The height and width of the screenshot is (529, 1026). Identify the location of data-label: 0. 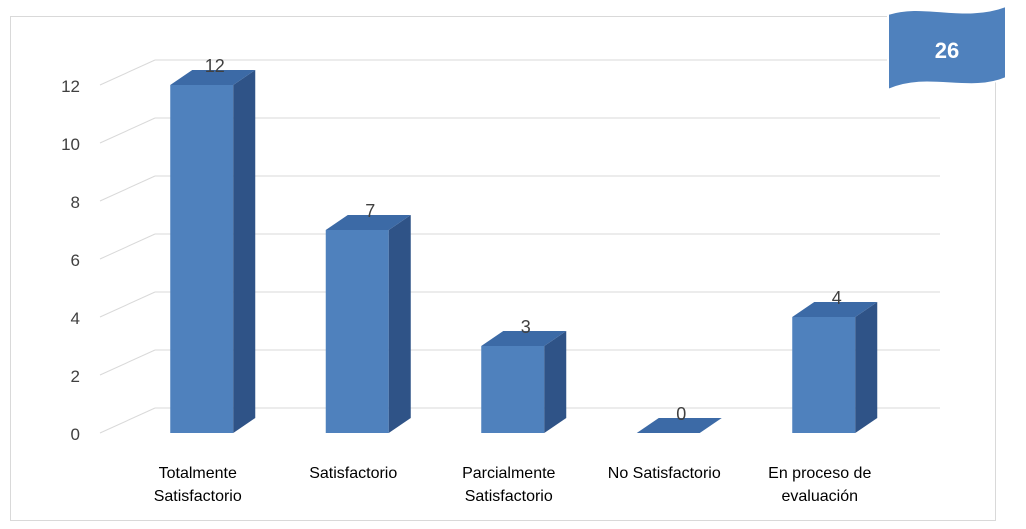
(681, 414).